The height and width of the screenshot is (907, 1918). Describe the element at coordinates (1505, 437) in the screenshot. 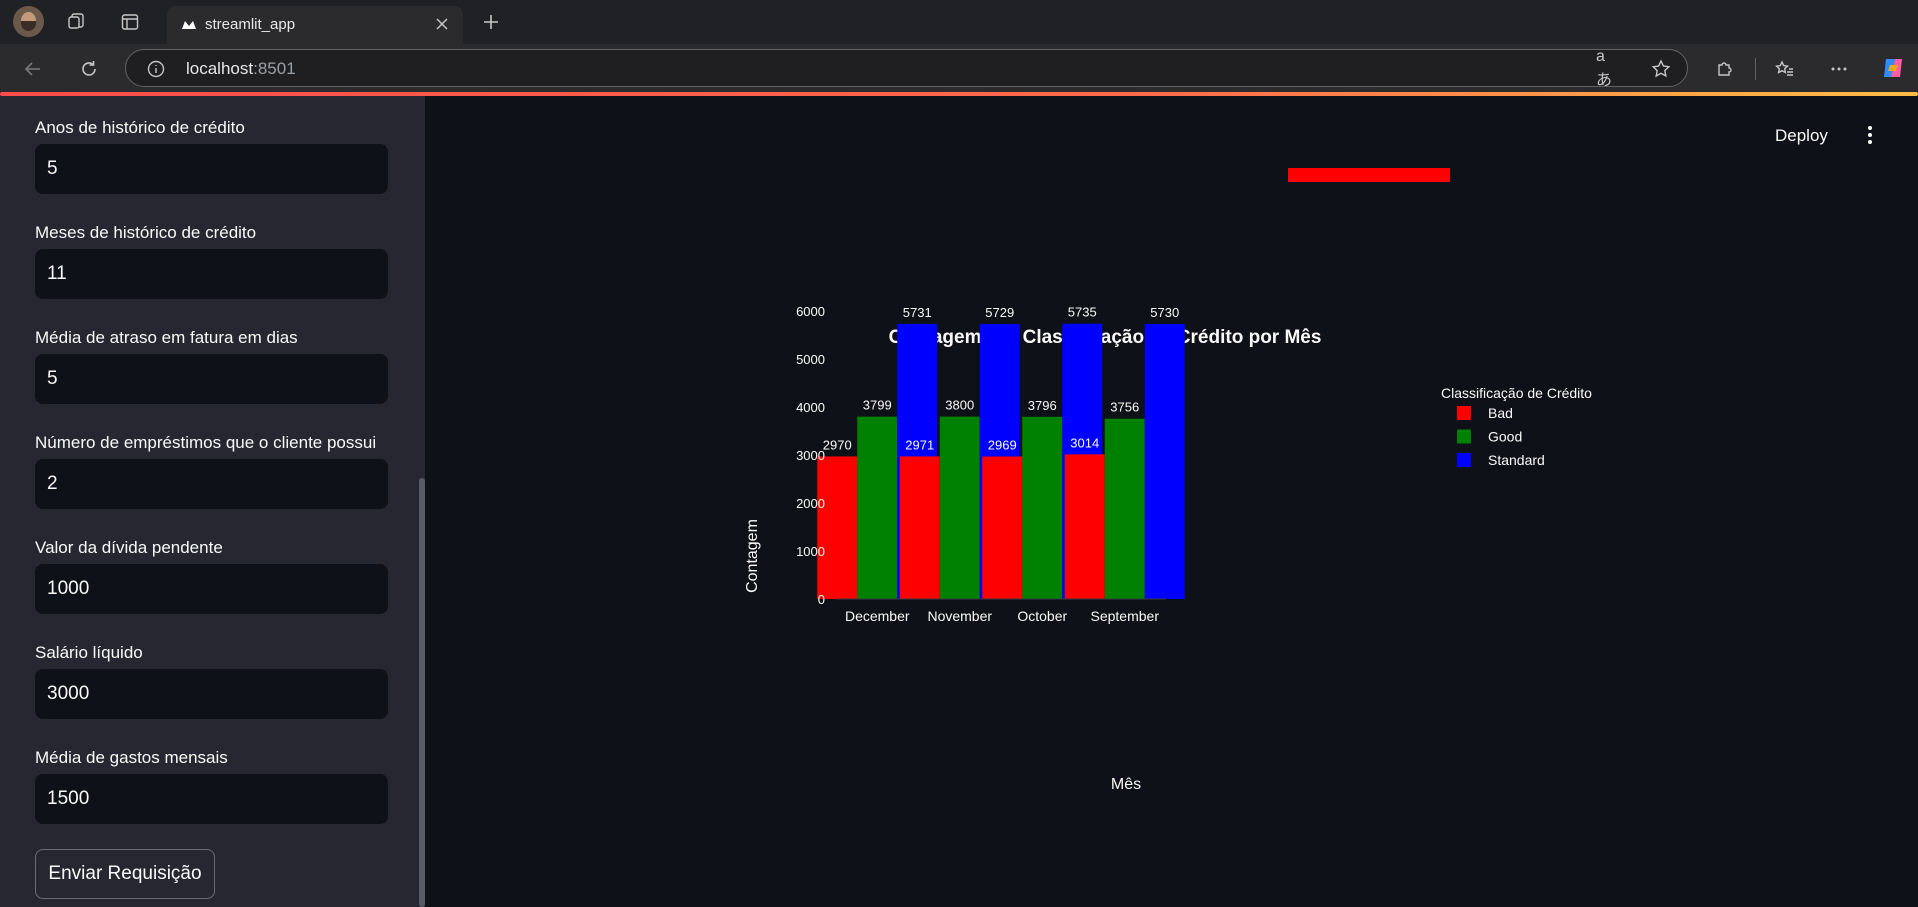

I see `legend-item-good: Good` at that location.